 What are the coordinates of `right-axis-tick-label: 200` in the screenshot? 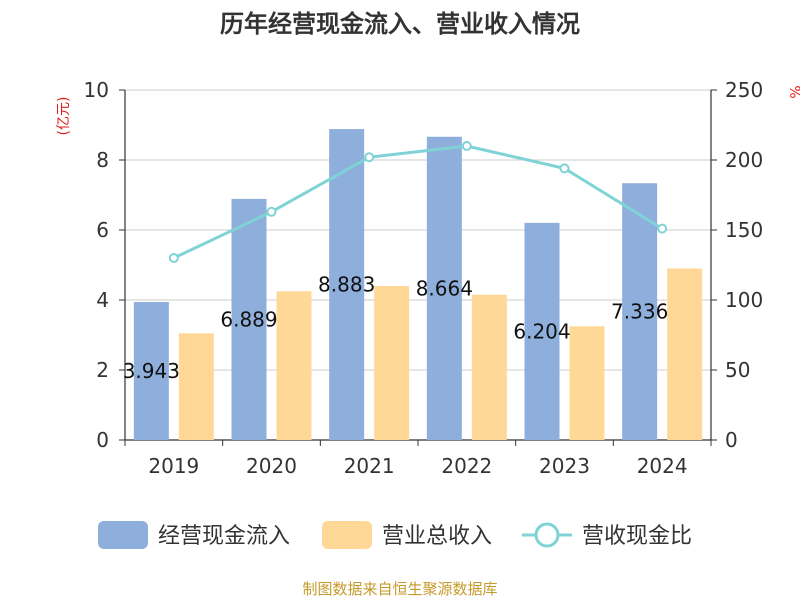 It's located at (744, 160).